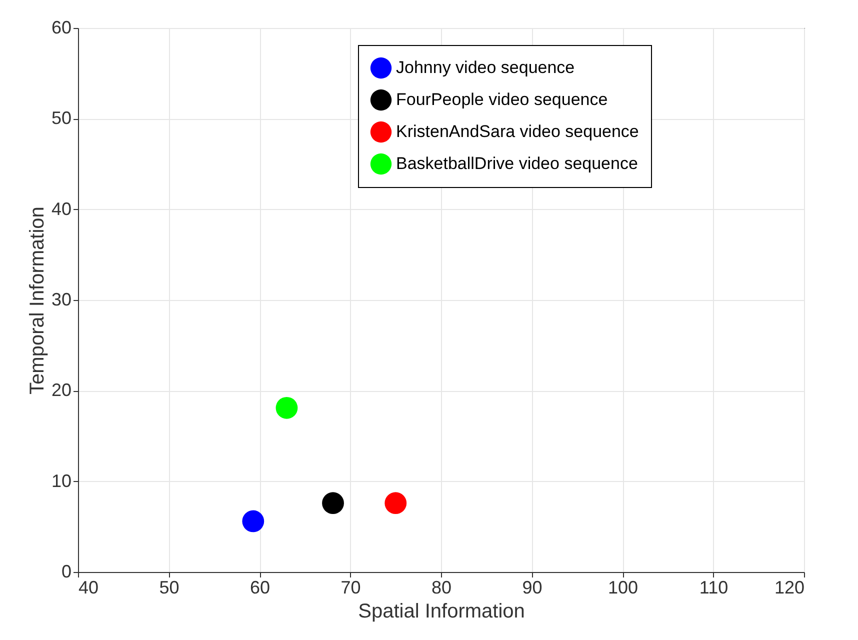 This screenshot has width=858, height=640. What do you see at coordinates (61, 208) in the screenshot?
I see `y-tick-label: 40` at bounding box center [61, 208].